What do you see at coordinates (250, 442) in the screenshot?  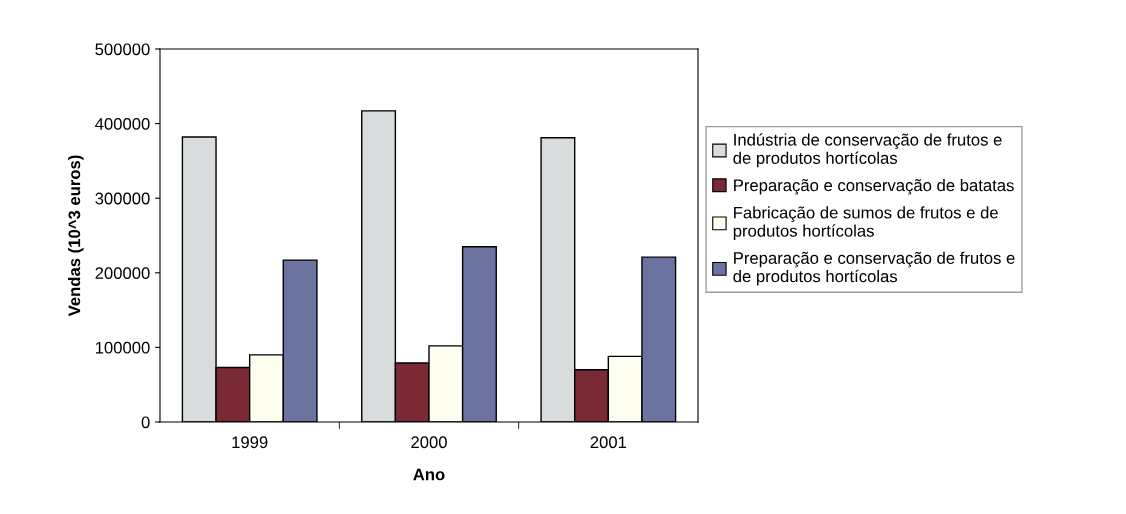 I see `x-tick-label: 1999` at bounding box center [250, 442].